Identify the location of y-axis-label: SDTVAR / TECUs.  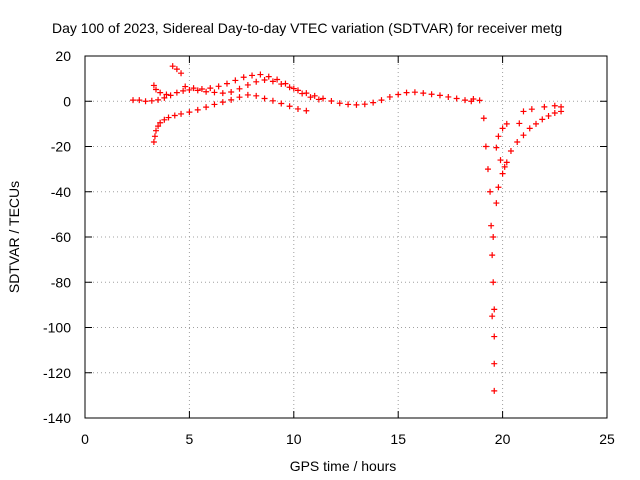
(14, 237).